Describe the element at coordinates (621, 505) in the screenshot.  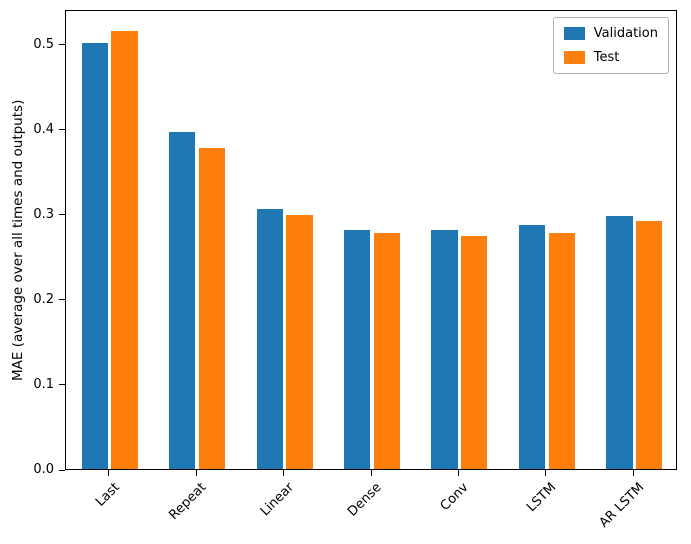
I see `x-tick-label: AR LSTM` at that location.